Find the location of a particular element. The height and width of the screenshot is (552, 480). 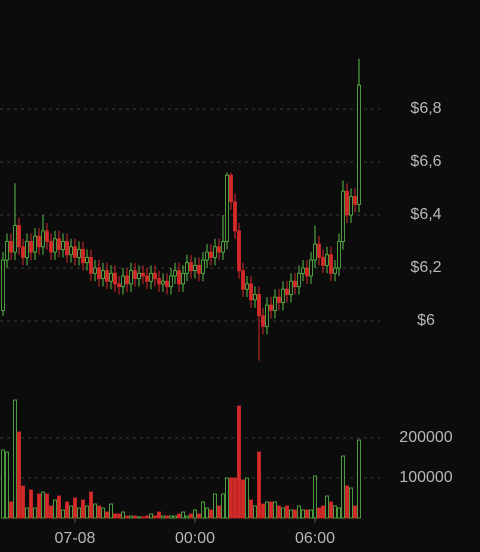

y-tick-label: $6,2 is located at coordinates (425, 267).